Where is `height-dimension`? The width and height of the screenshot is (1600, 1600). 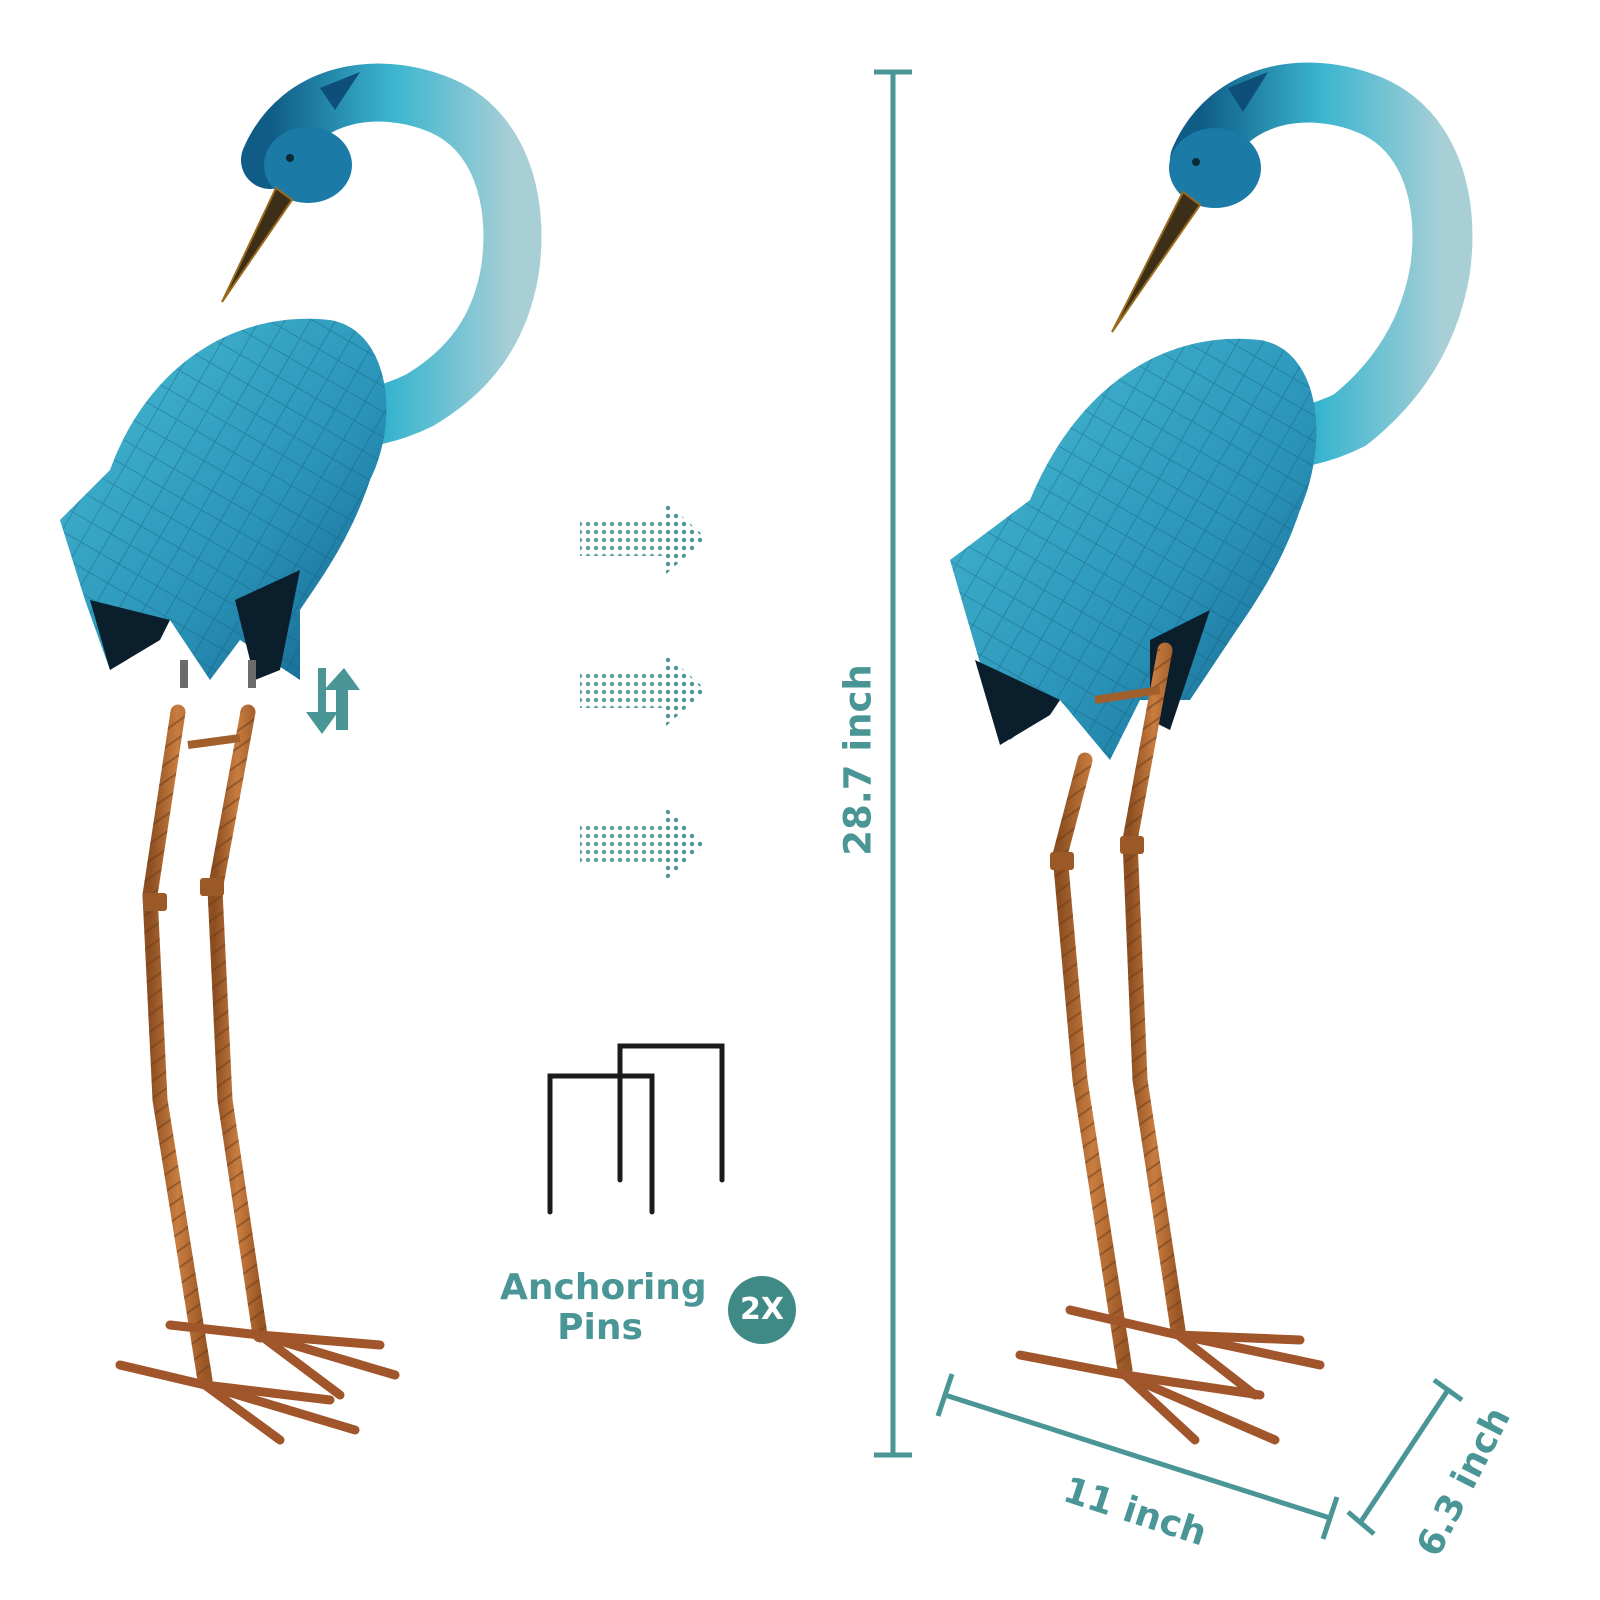
height-dimension is located at coordinates (893, 763).